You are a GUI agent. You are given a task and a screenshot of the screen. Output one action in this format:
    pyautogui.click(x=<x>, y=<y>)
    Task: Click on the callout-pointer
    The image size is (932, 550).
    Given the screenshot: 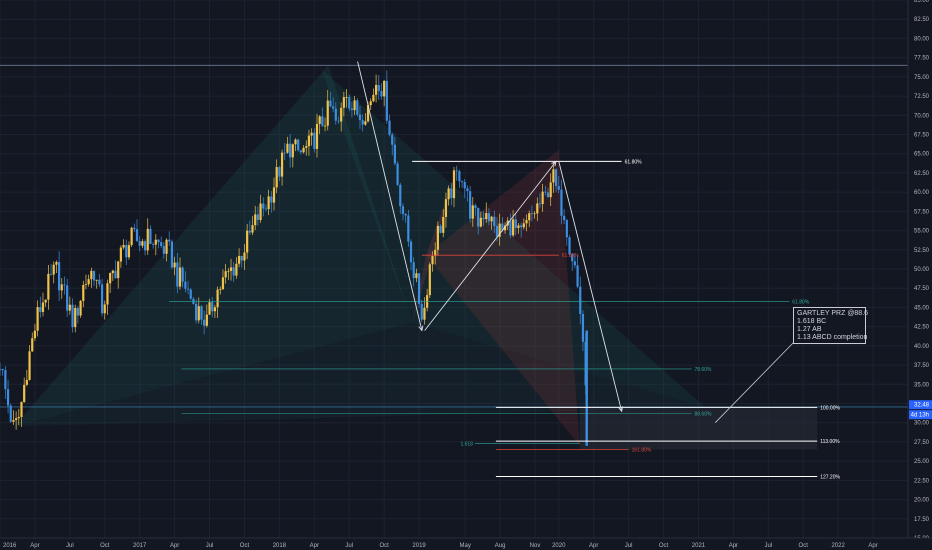 What is the action you would take?
    pyautogui.click(x=755, y=381)
    